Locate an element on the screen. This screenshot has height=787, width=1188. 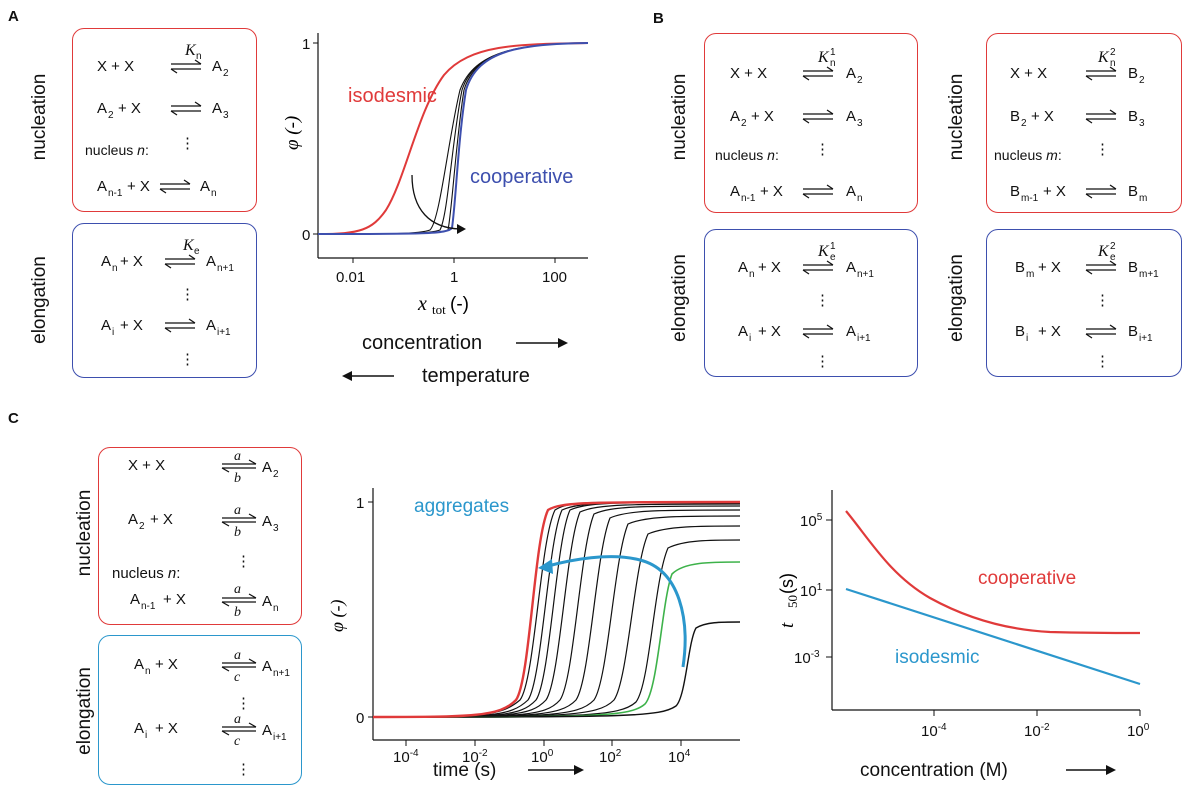
plot-c2-xtick-label: 10-2 is located at coordinates (1037, 731).